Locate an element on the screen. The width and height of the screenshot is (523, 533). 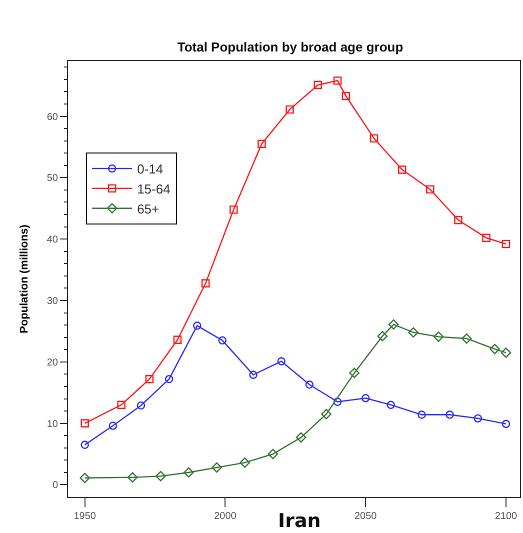
x-axis-title: Iran is located at coordinates (299, 521).